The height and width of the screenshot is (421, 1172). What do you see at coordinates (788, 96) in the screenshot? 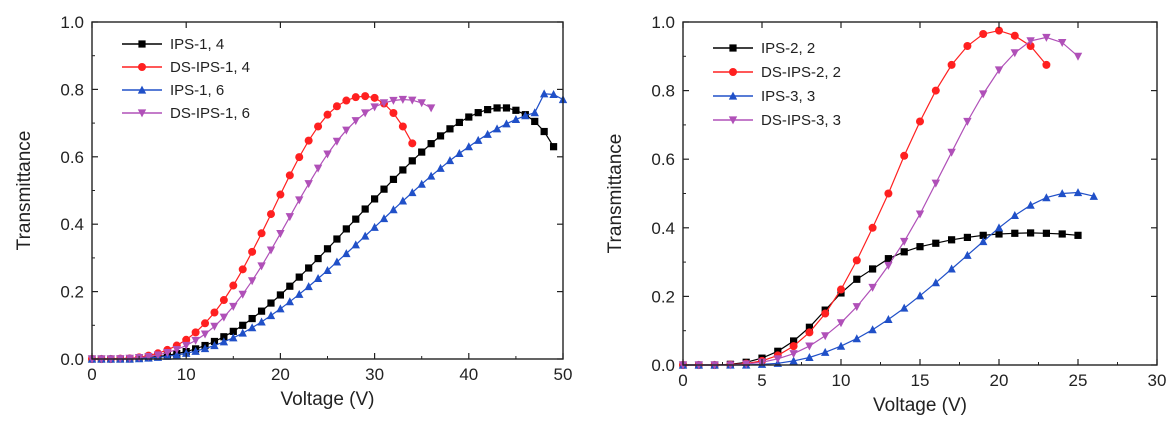
I see `legend-label: IPS-3, 3` at bounding box center [788, 96].